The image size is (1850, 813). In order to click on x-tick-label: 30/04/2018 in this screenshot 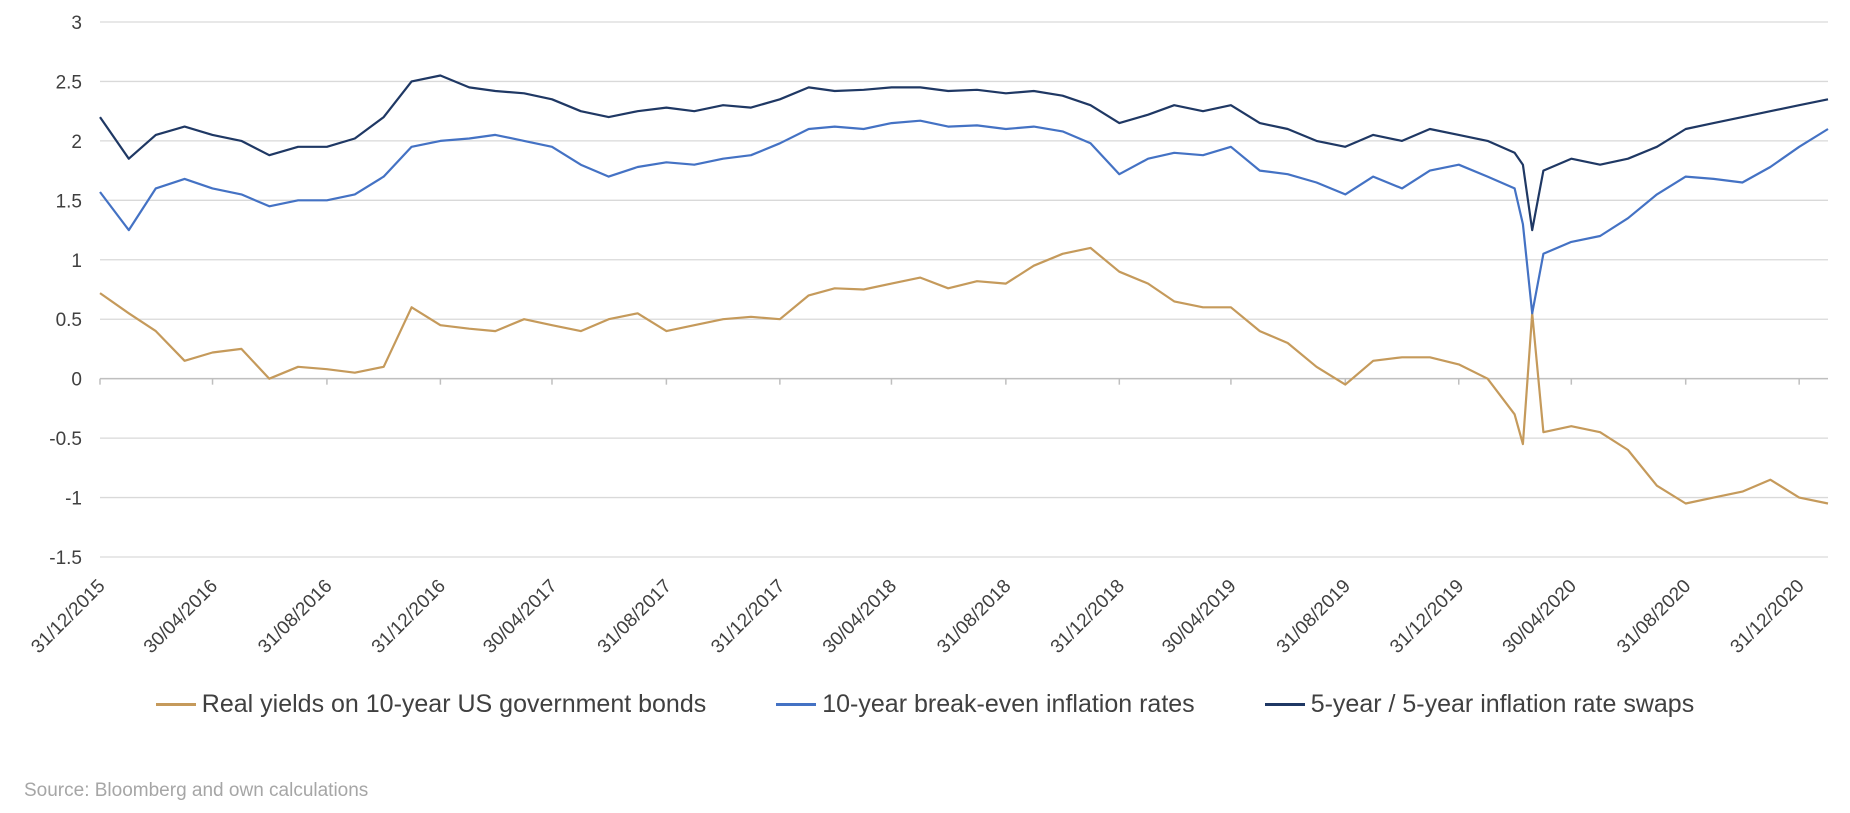, I will do `click(860, 617)`.